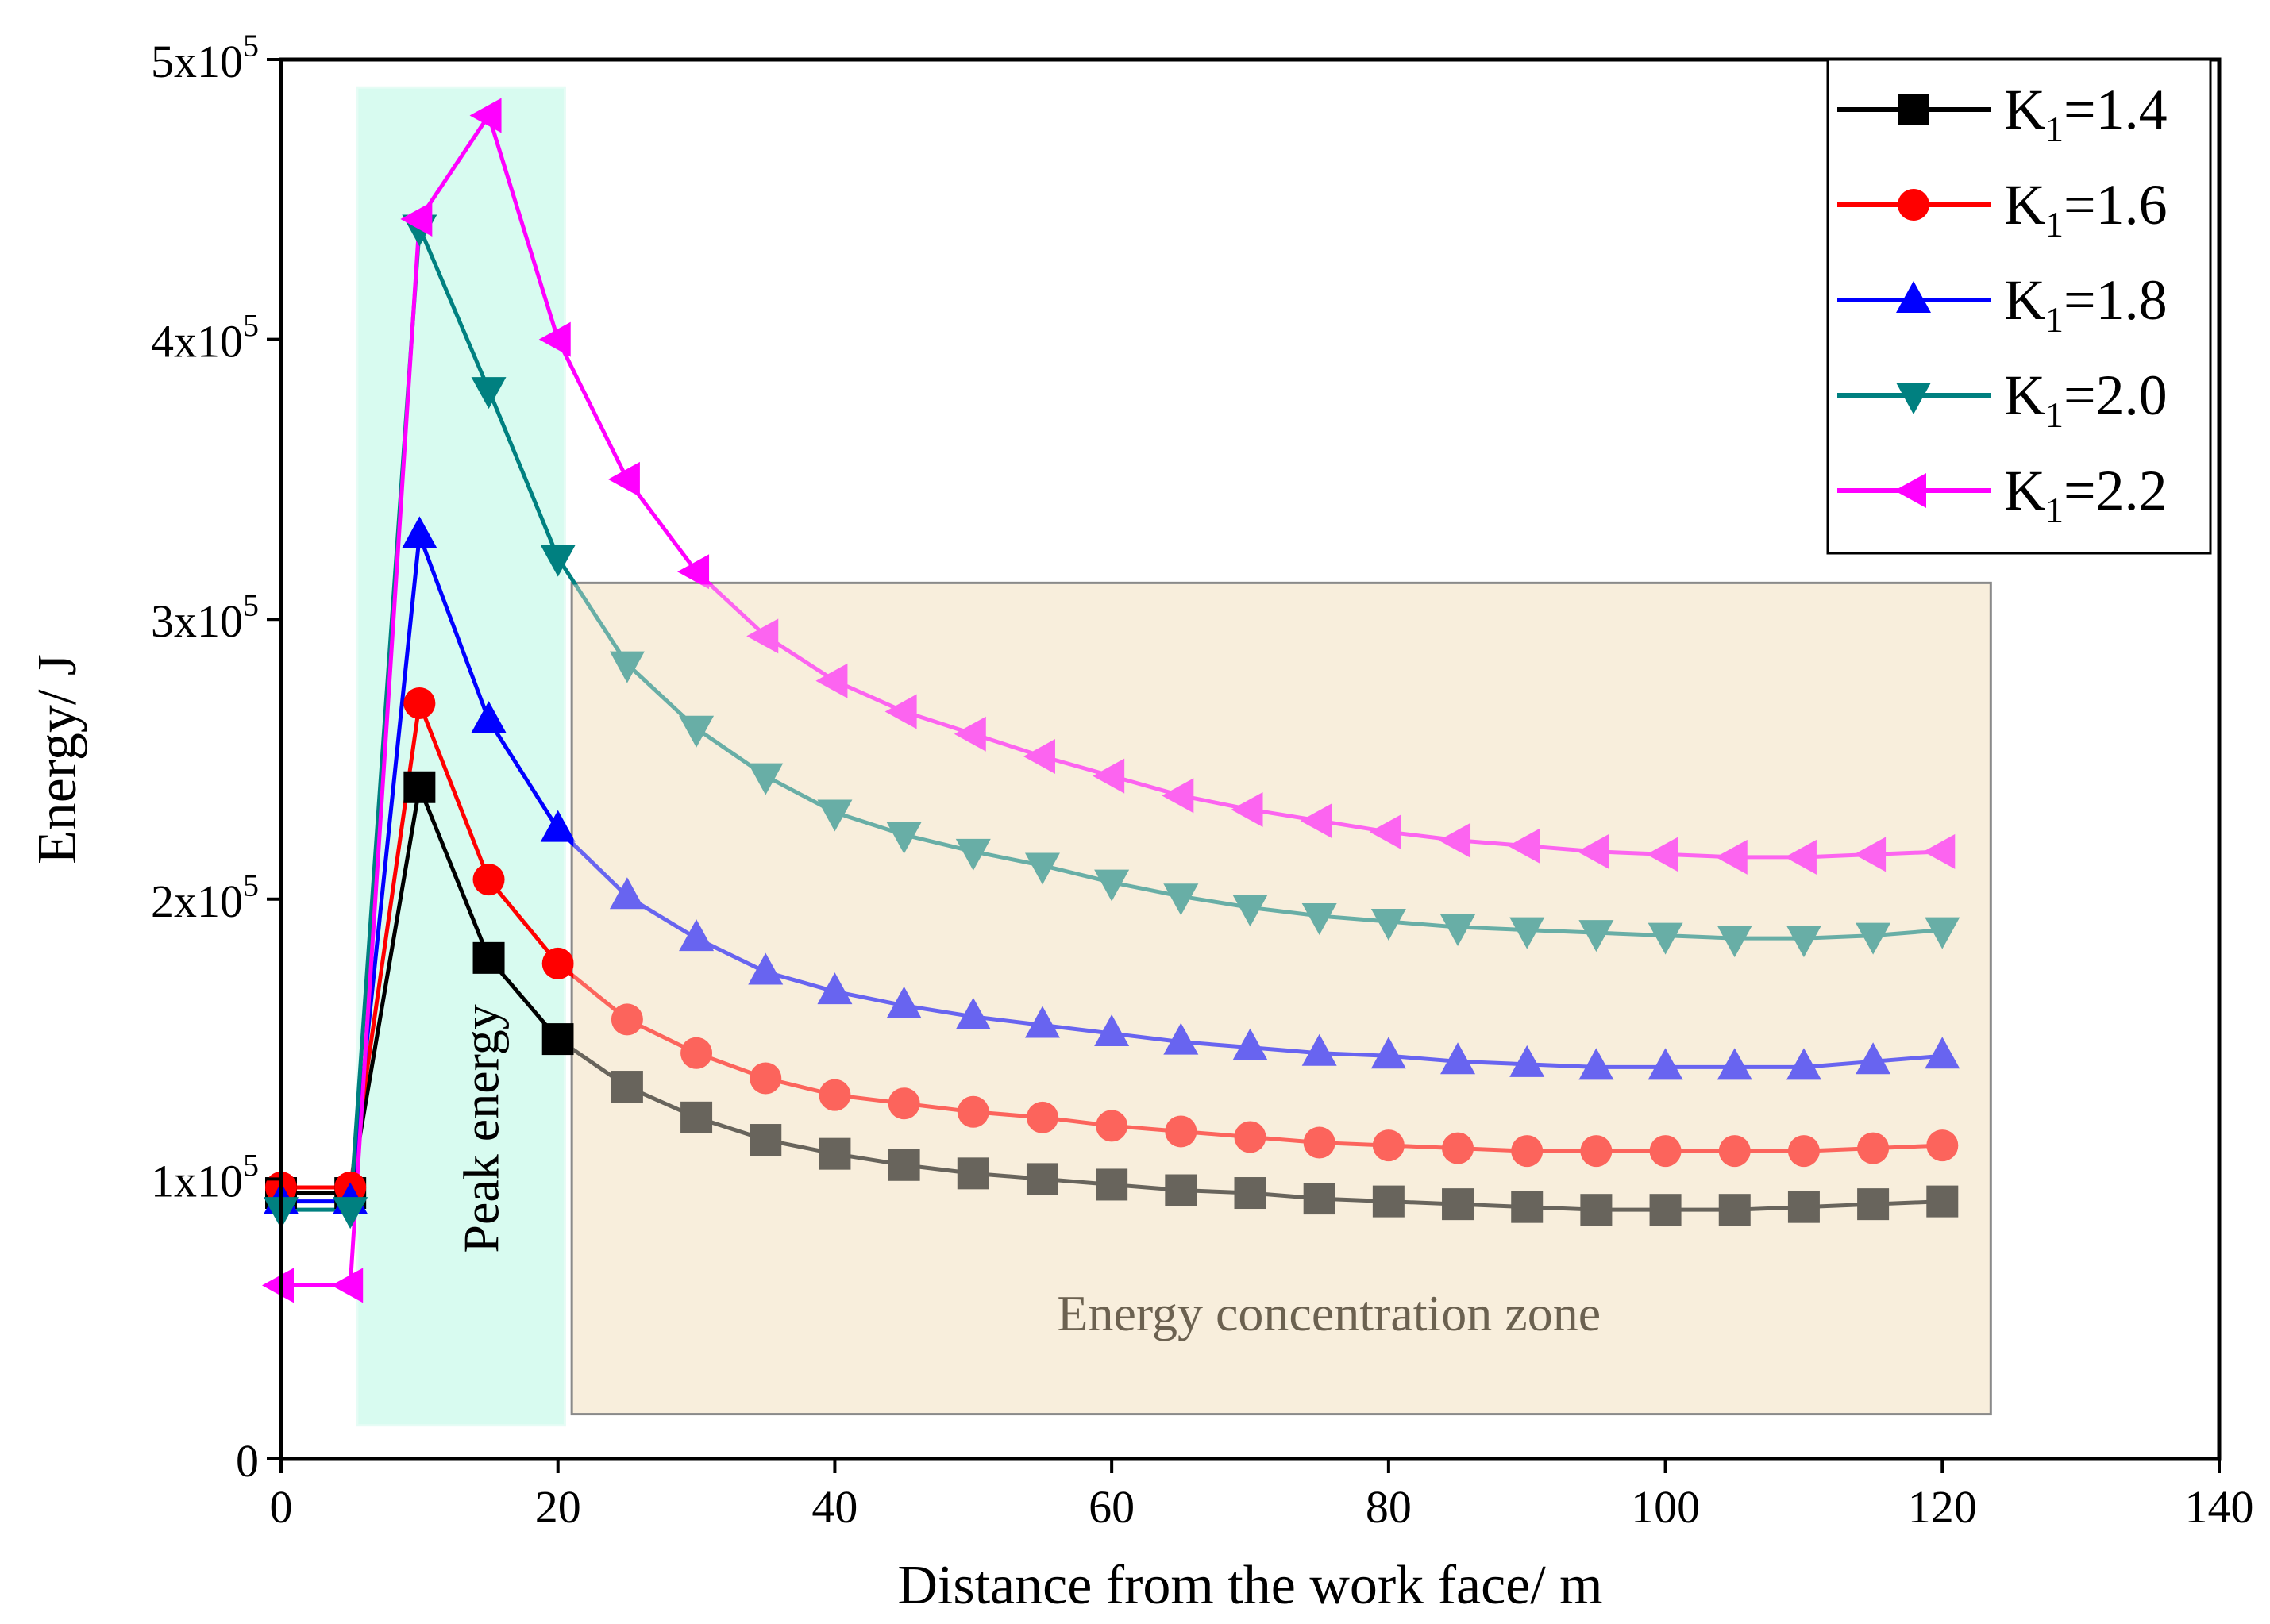  What do you see at coordinates (1942, 1507) in the screenshot?
I see `x-tick-label: 120` at bounding box center [1942, 1507].